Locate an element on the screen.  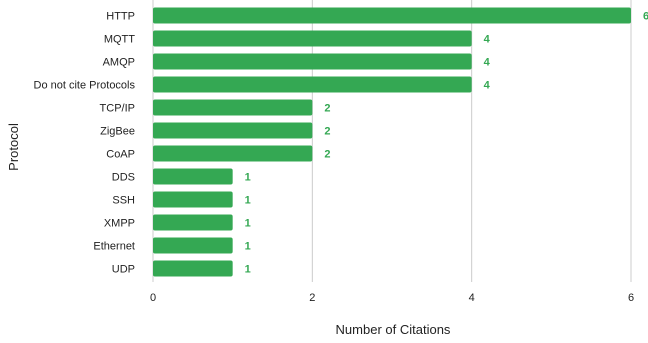
y-axis-title: Protocol is located at coordinates (13, 147).